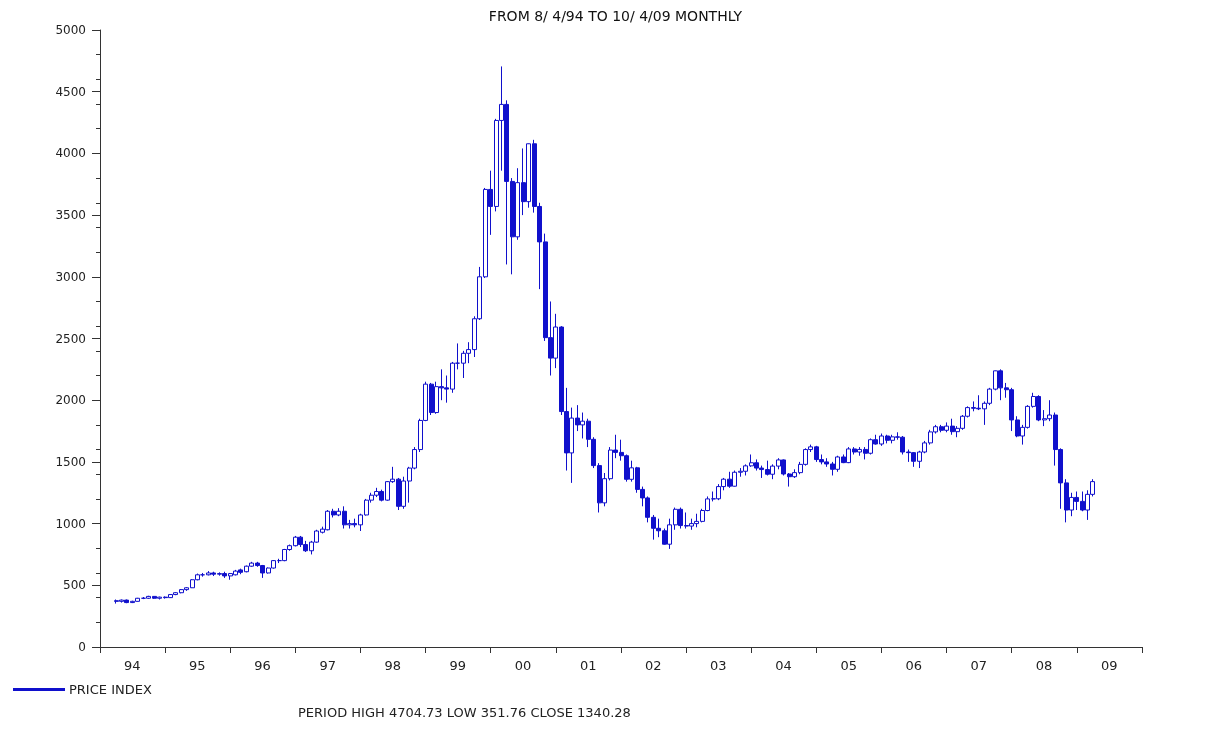 This screenshot has width=1231, height=743. I want to click on text: PERIOD HIGH 4704.73 LOW 351.76 CLOSE 1340.28, so click(464, 712).